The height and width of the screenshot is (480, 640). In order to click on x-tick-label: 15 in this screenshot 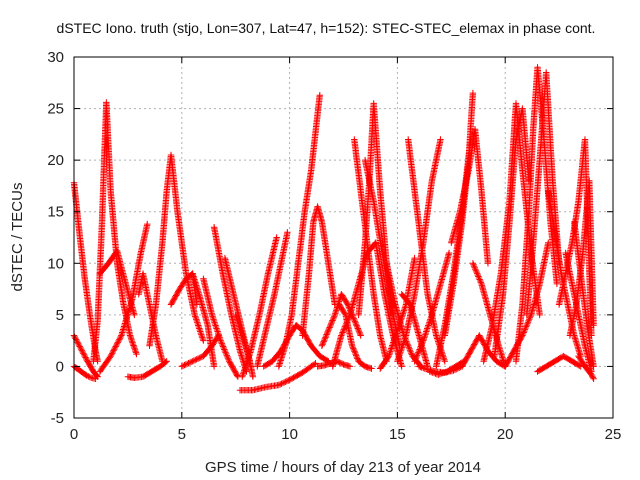, I will do `click(397, 434)`.